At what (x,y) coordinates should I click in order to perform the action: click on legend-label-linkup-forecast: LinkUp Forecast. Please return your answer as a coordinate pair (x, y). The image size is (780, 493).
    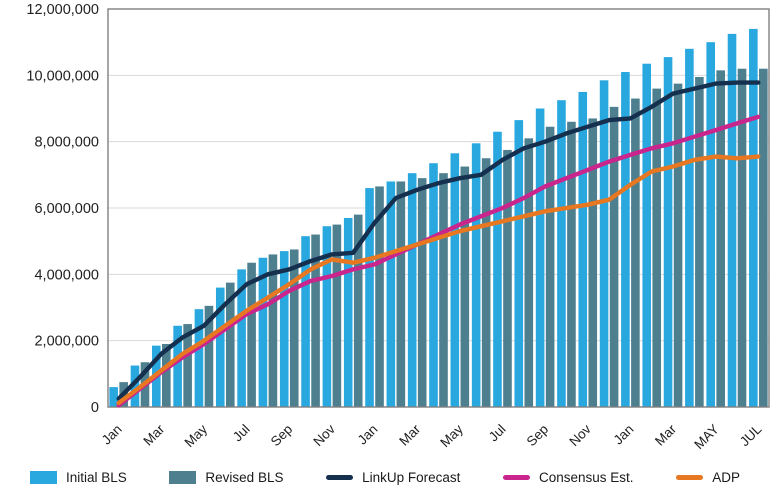
    Looking at the image, I should click on (411, 477).